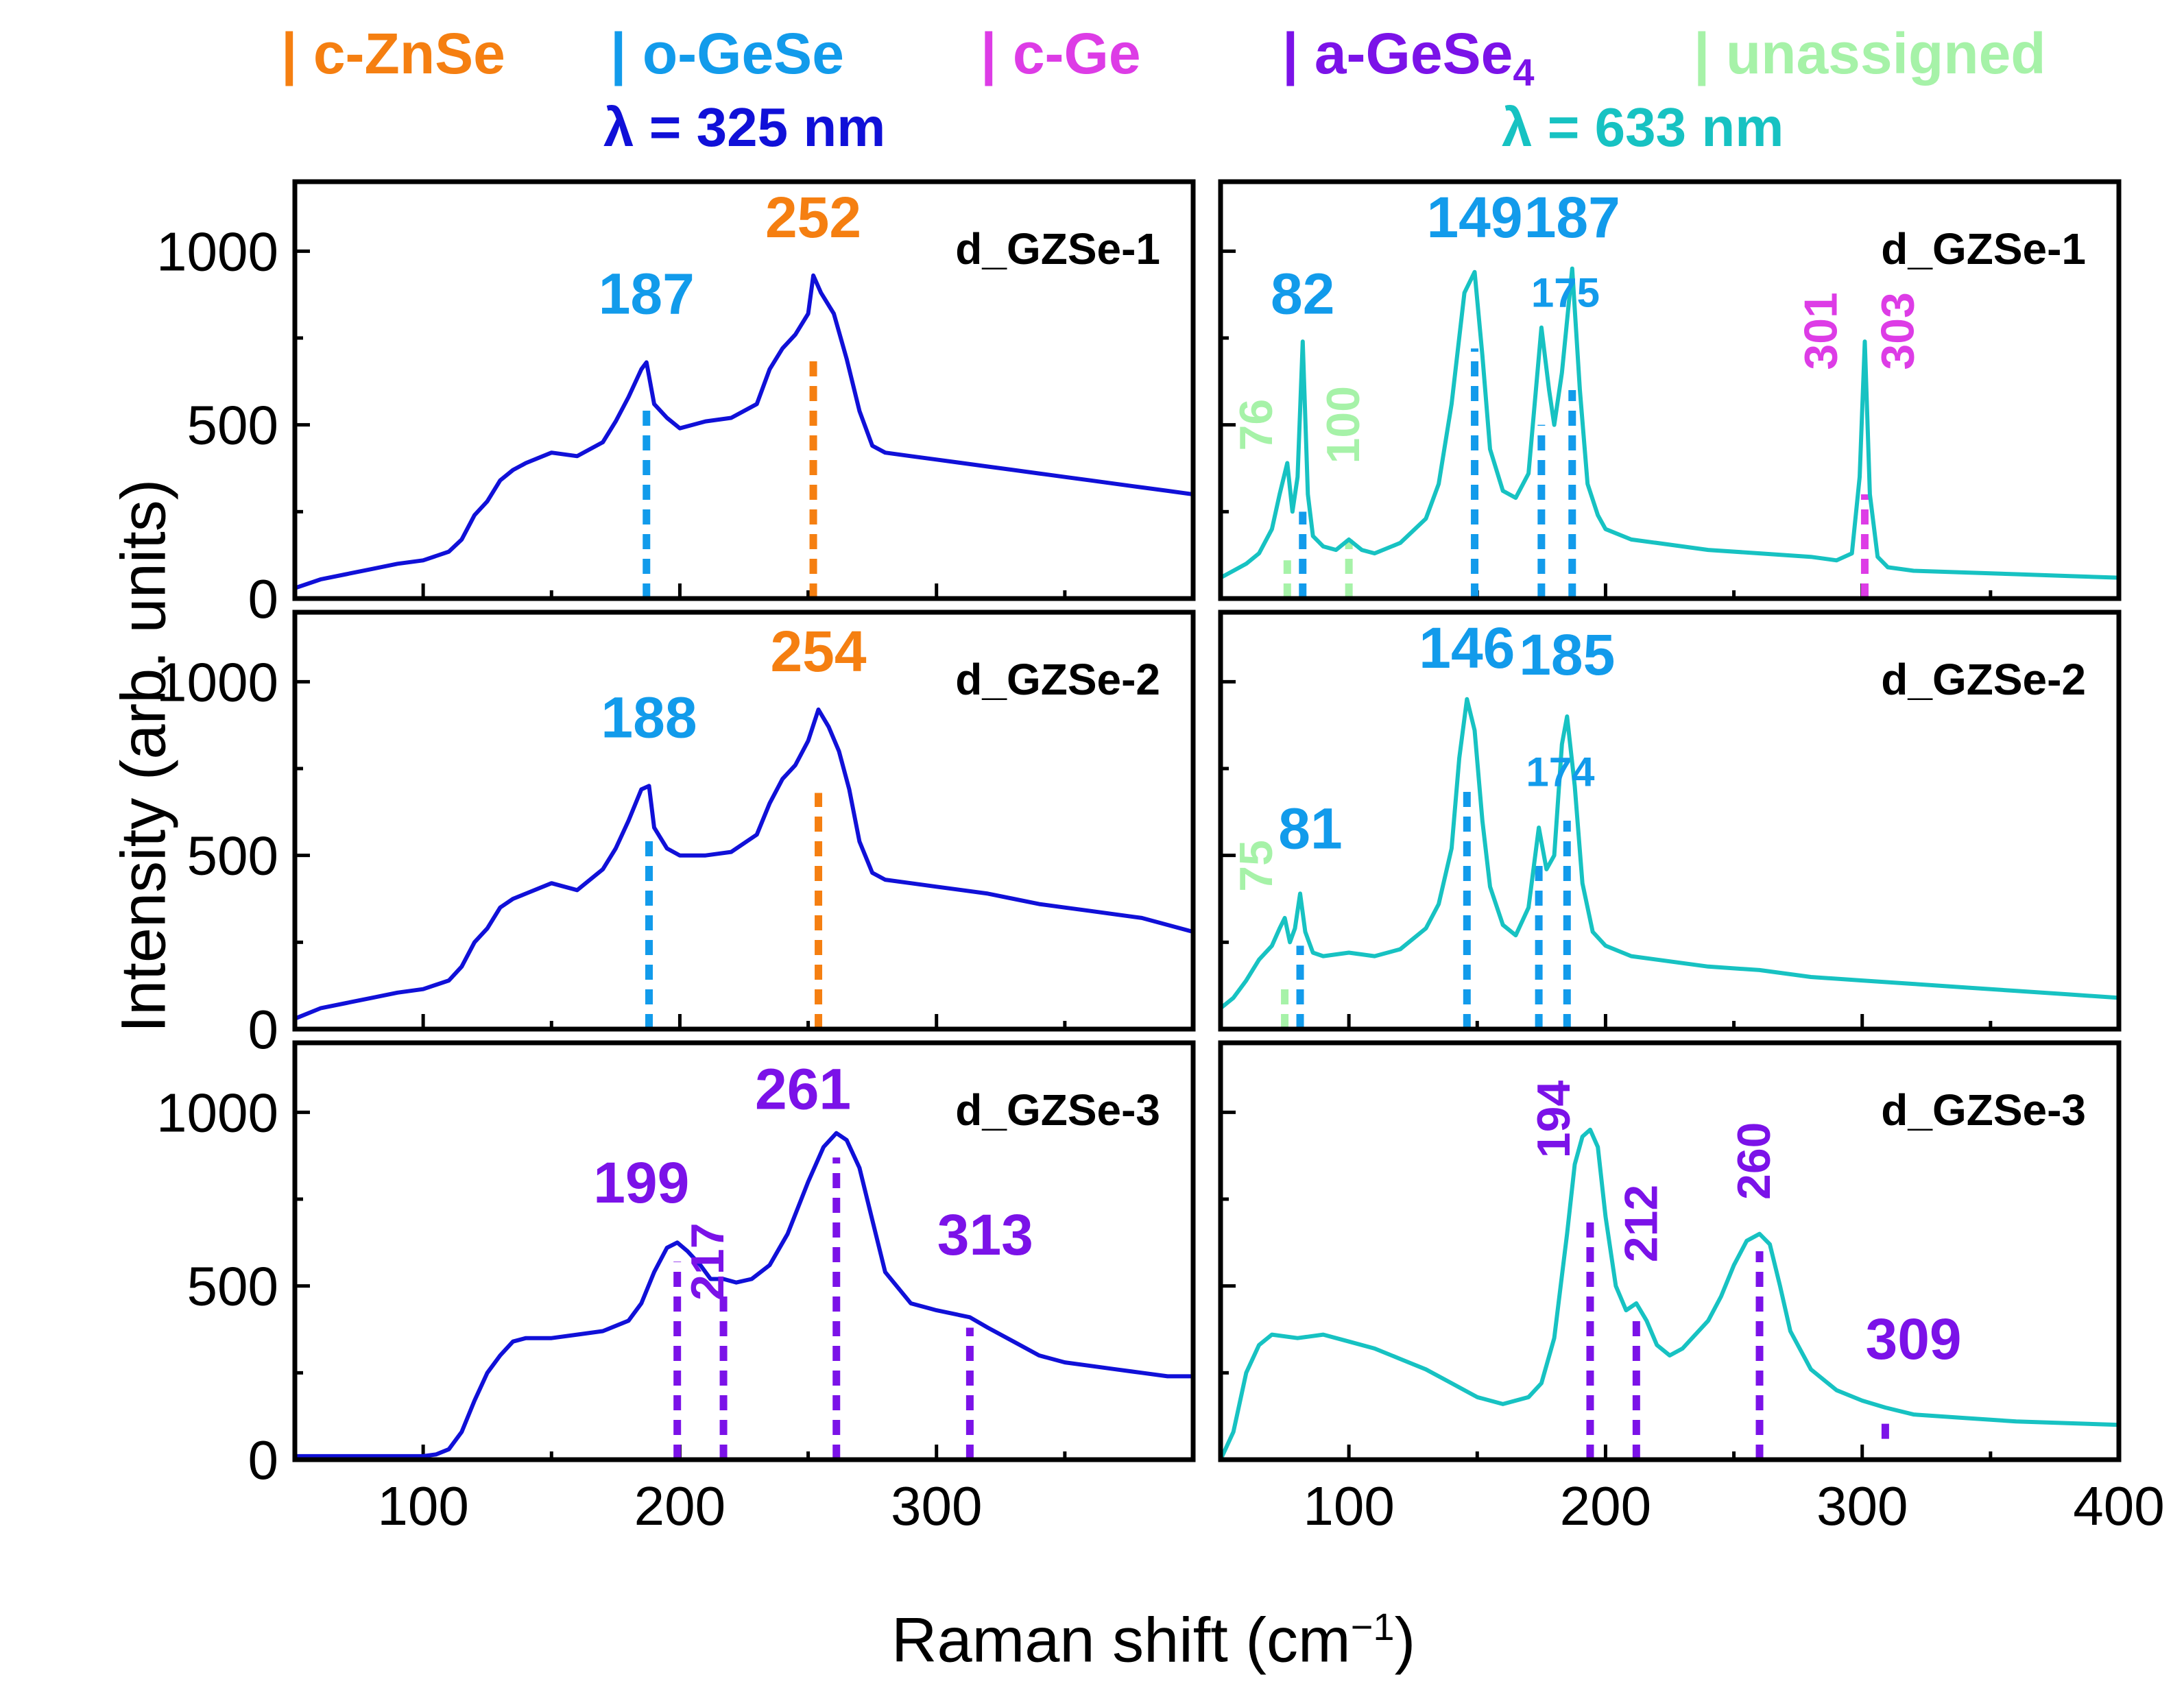  What do you see at coordinates (1565, 292) in the screenshot?
I see `peak-label: 175` at bounding box center [1565, 292].